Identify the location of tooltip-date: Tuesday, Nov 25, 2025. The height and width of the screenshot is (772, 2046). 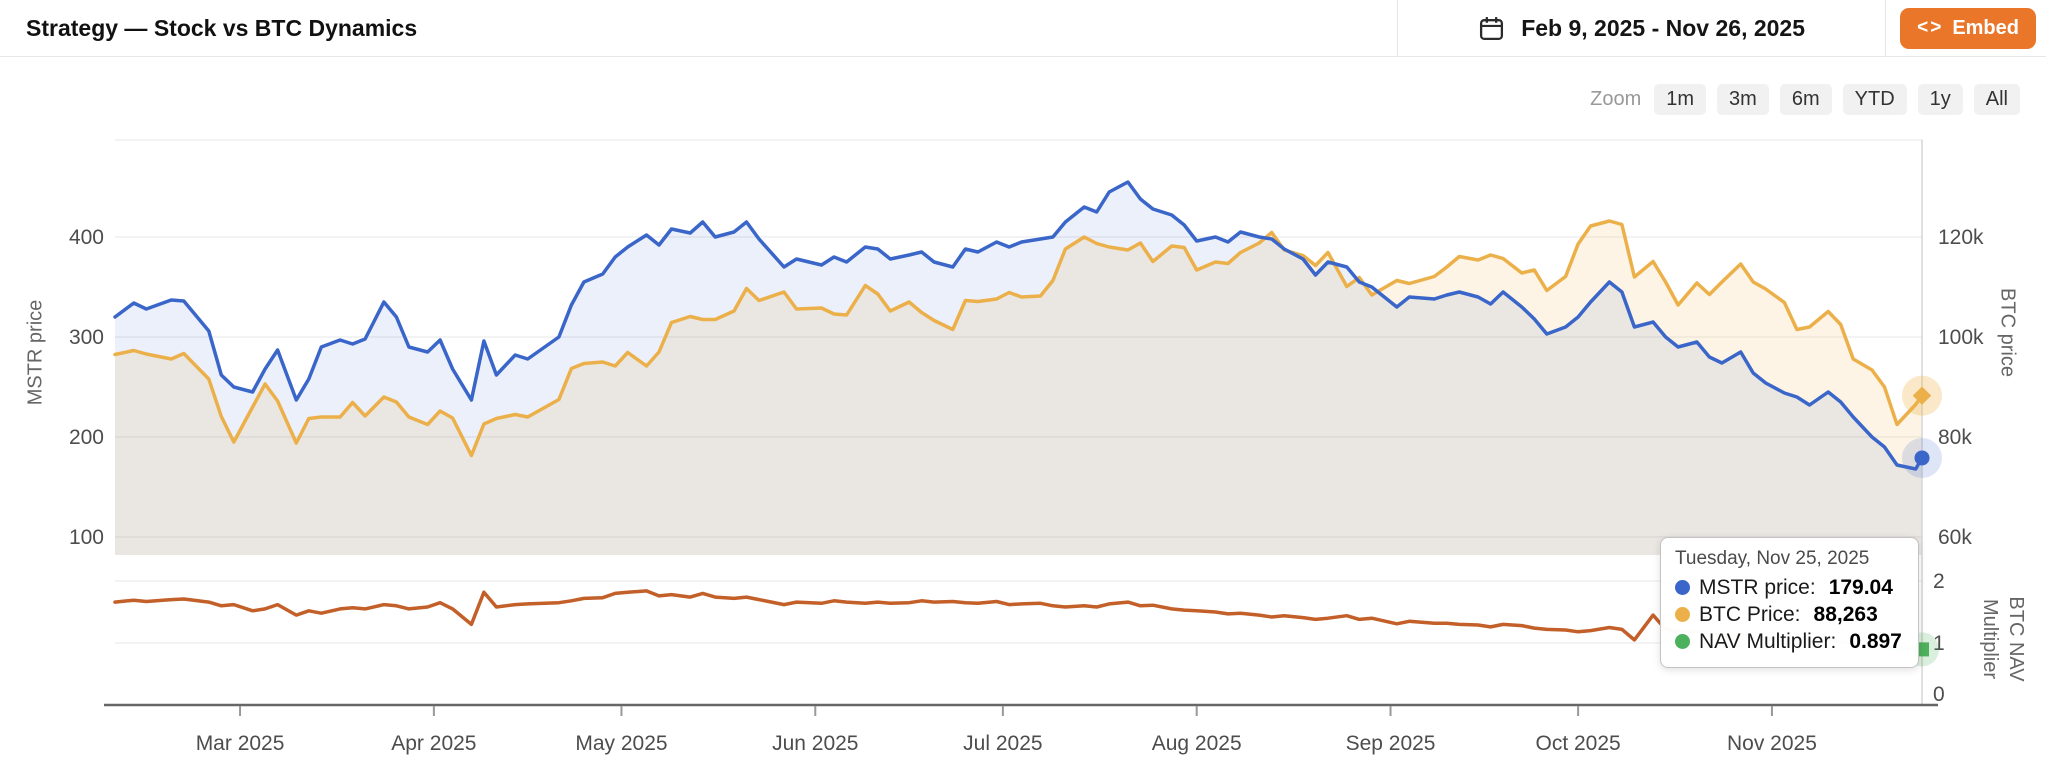
(1772, 558).